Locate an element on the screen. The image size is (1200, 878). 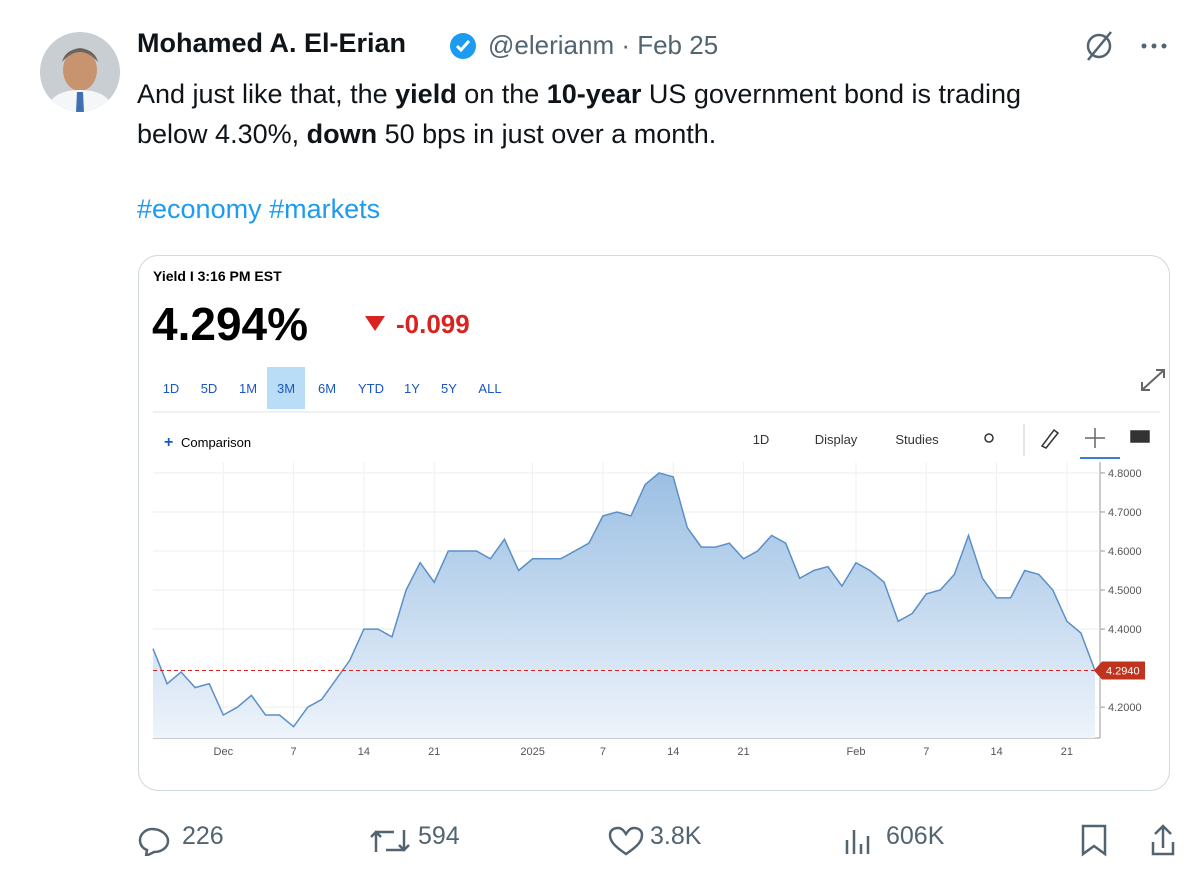
comparison: Comparison is located at coordinates (216, 442).